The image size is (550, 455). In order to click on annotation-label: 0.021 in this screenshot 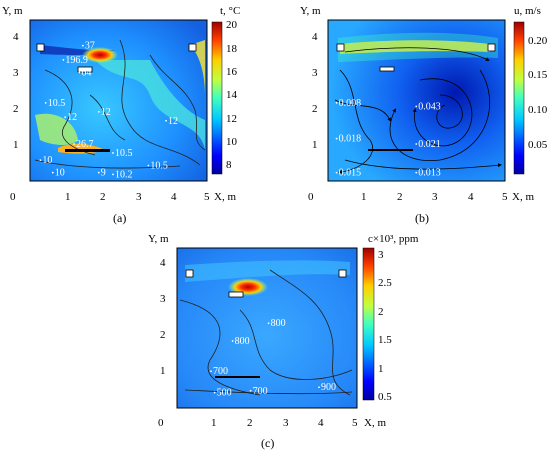, I will do `click(429, 144)`.